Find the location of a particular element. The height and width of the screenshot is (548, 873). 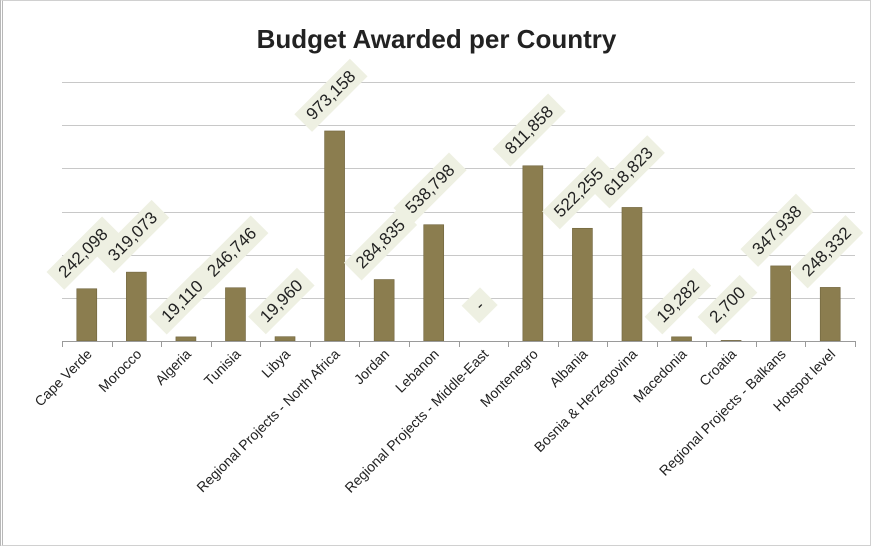

category-label: Macedonia is located at coordinates (660, 376).